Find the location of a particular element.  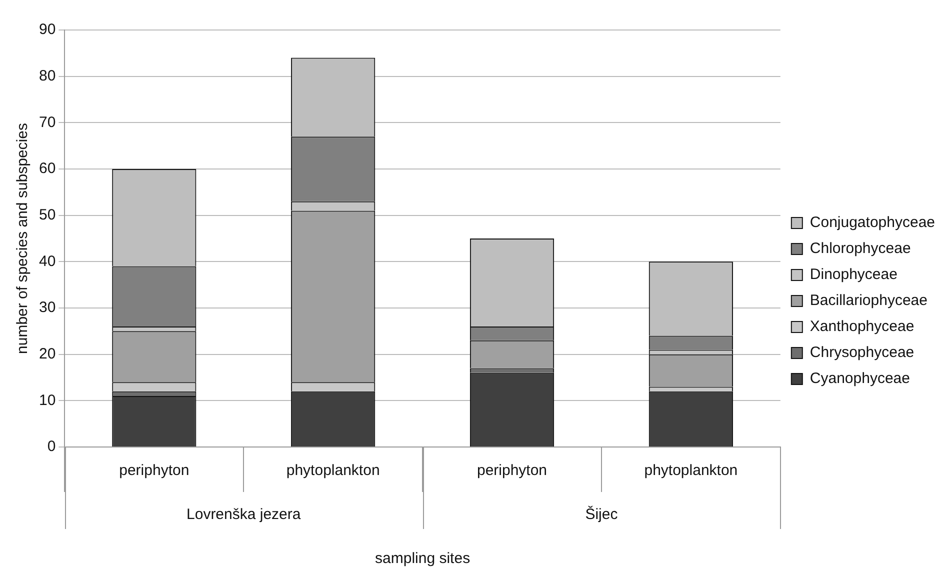

text: Šijec is located at coordinates (601, 514).